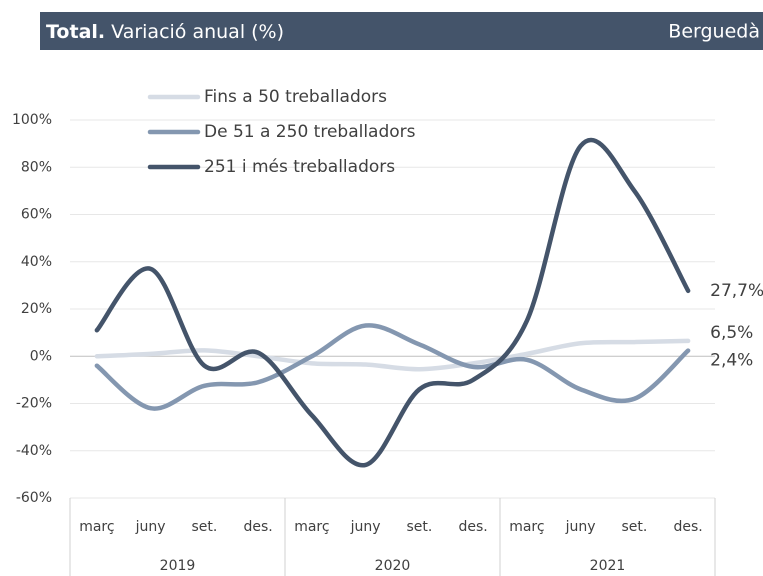 This screenshot has height=576, width=763. Describe the element at coordinates (401, 31) in the screenshot. I see `header-bar` at that location.